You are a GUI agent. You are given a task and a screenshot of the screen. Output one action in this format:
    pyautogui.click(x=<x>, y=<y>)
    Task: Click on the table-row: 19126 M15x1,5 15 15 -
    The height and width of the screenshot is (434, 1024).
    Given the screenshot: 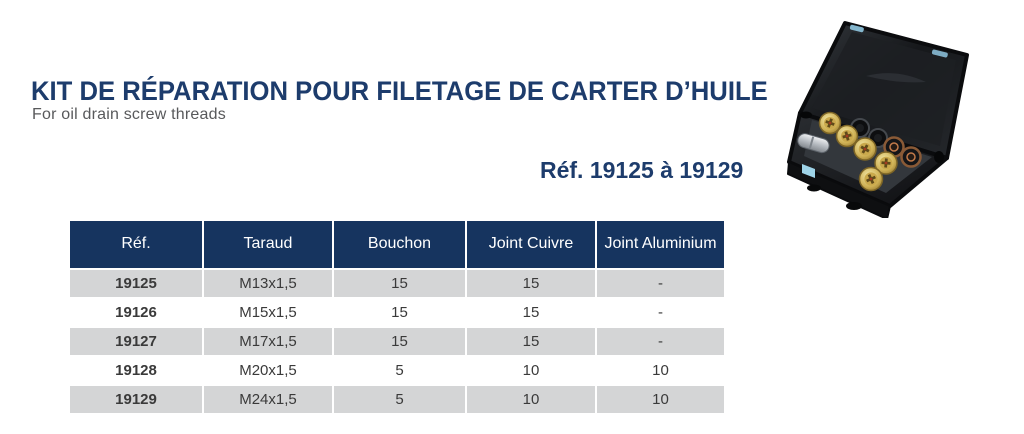 What is the action you would take?
    pyautogui.click(x=397, y=312)
    